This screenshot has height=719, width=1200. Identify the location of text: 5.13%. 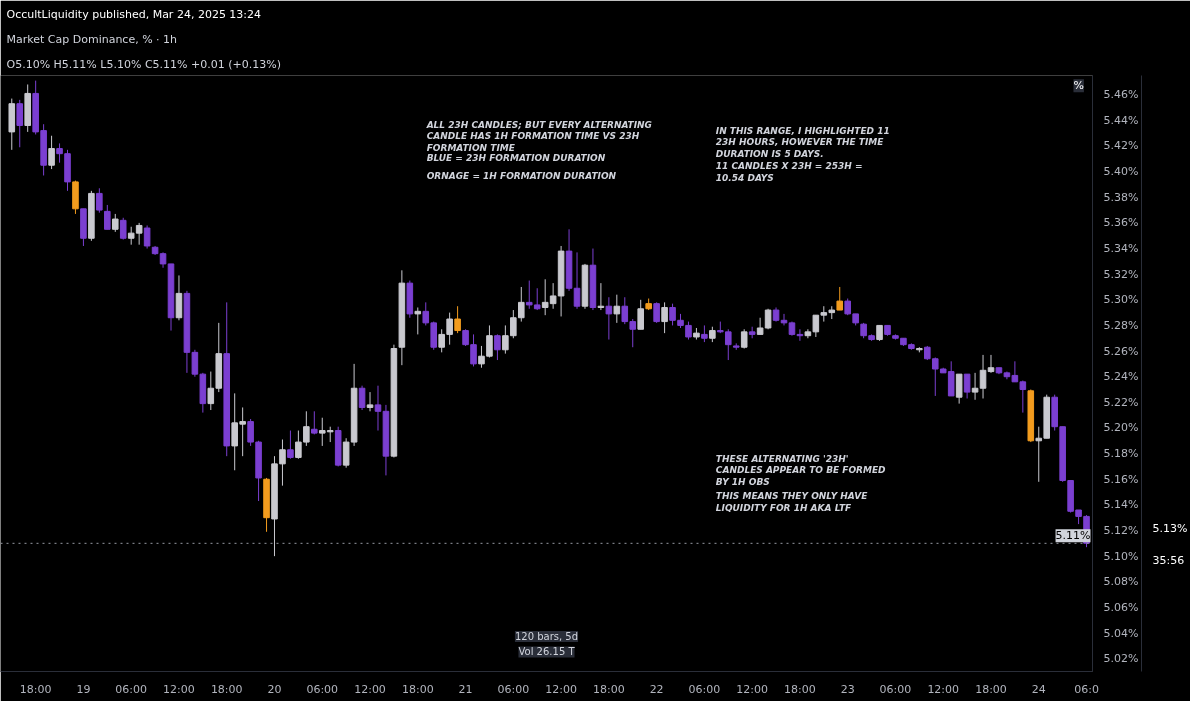
(1170, 529).